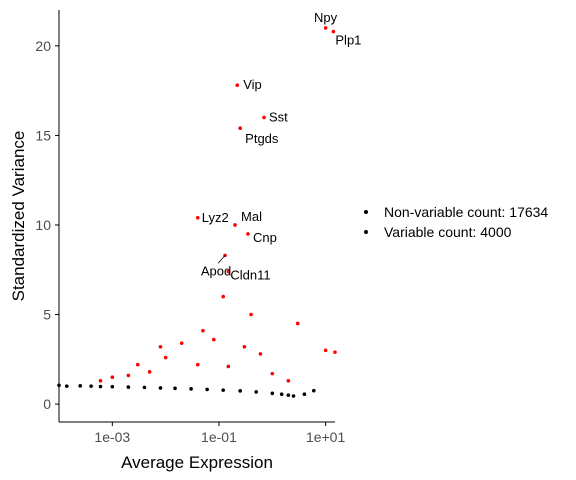 The width and height of the screenshot is (576, 480). Describe the element at coordinates (112, 437) in the screenshot. I see `x-tick-label: 1e-03` at that location.